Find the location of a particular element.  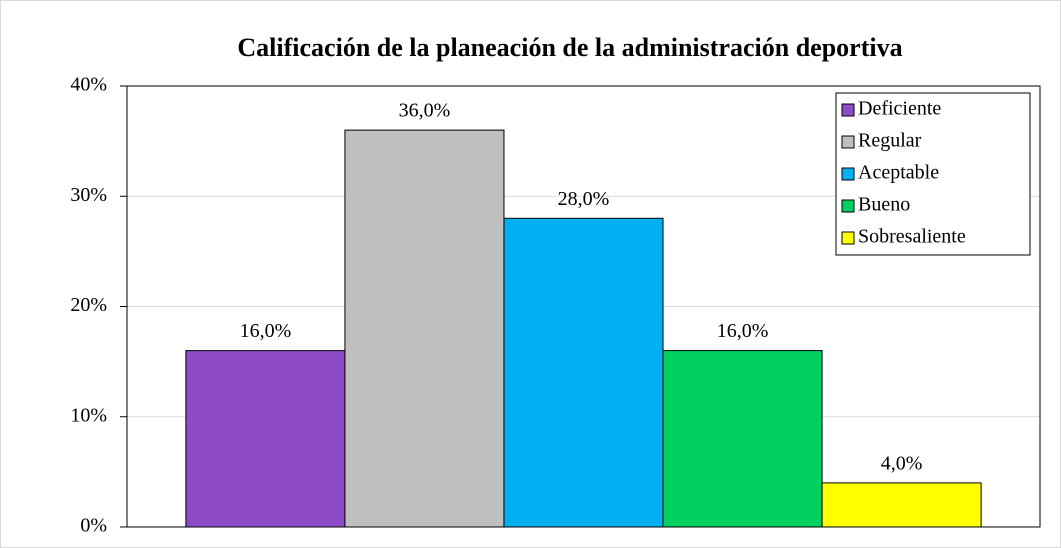

legend-box is located at coordinates (933, 174).